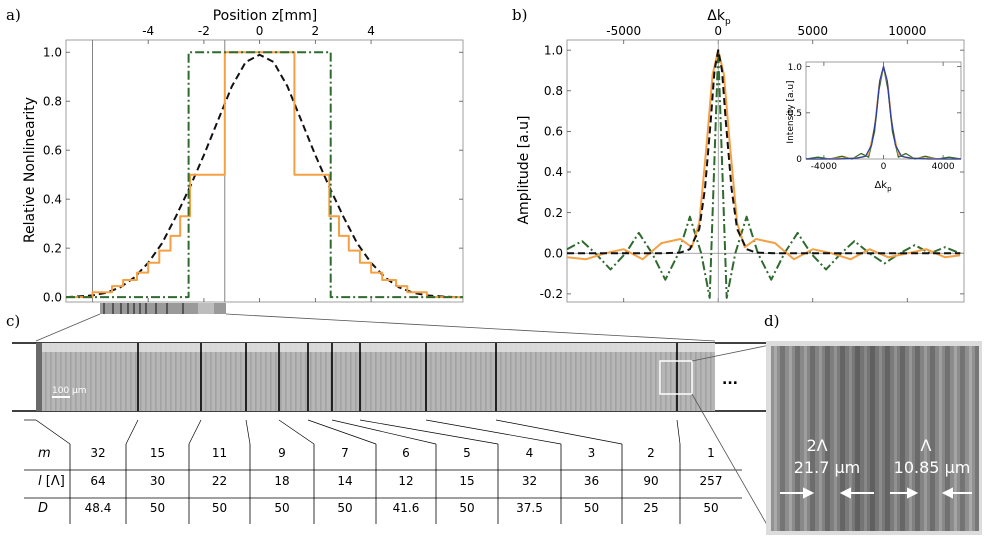  I want to click on inset-y-axis-title: Intensity [a.u], so click(791, 111).